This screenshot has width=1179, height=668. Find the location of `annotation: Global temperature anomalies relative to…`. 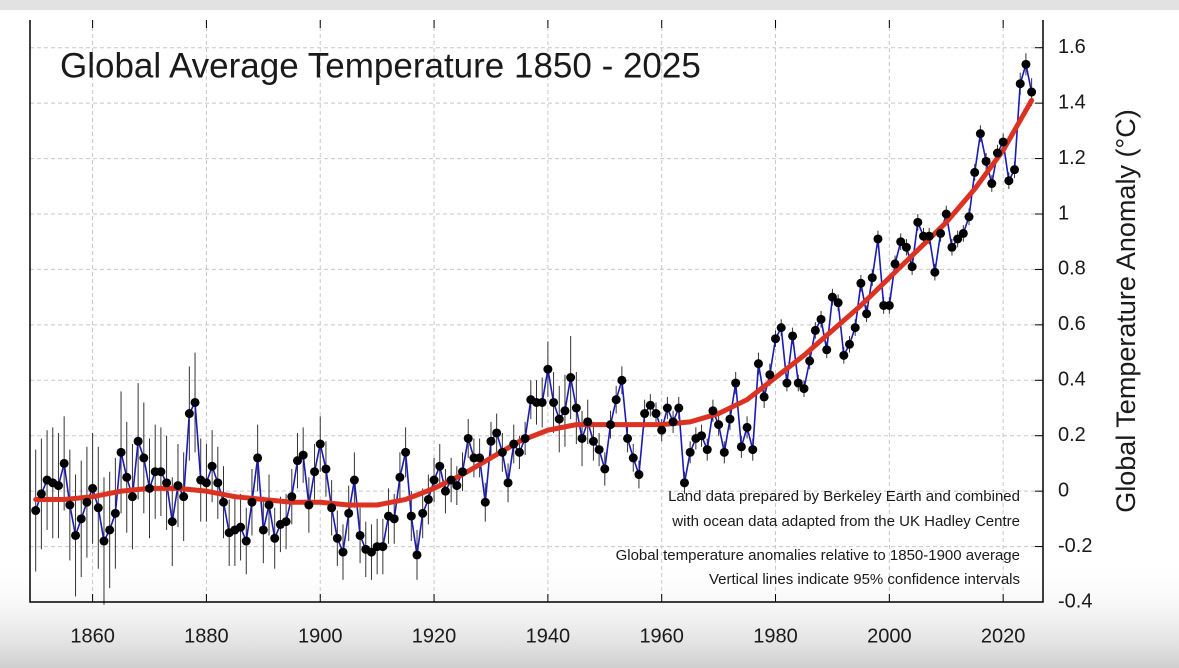

annotation: Global temperature anomalies relative to… is located at coordinates (818, 555).